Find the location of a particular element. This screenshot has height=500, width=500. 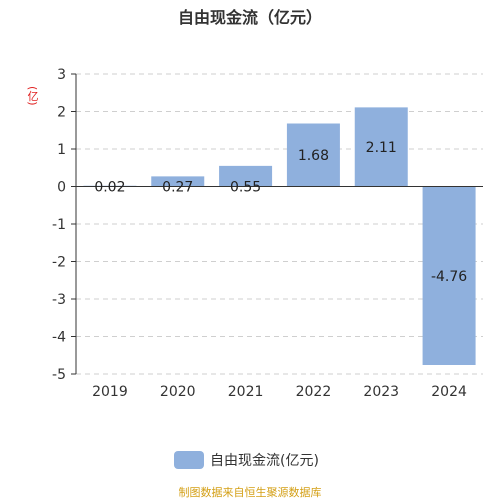

source-note: 制图数据来自恒生聚源数据库 is located at coordinates (250, 492).